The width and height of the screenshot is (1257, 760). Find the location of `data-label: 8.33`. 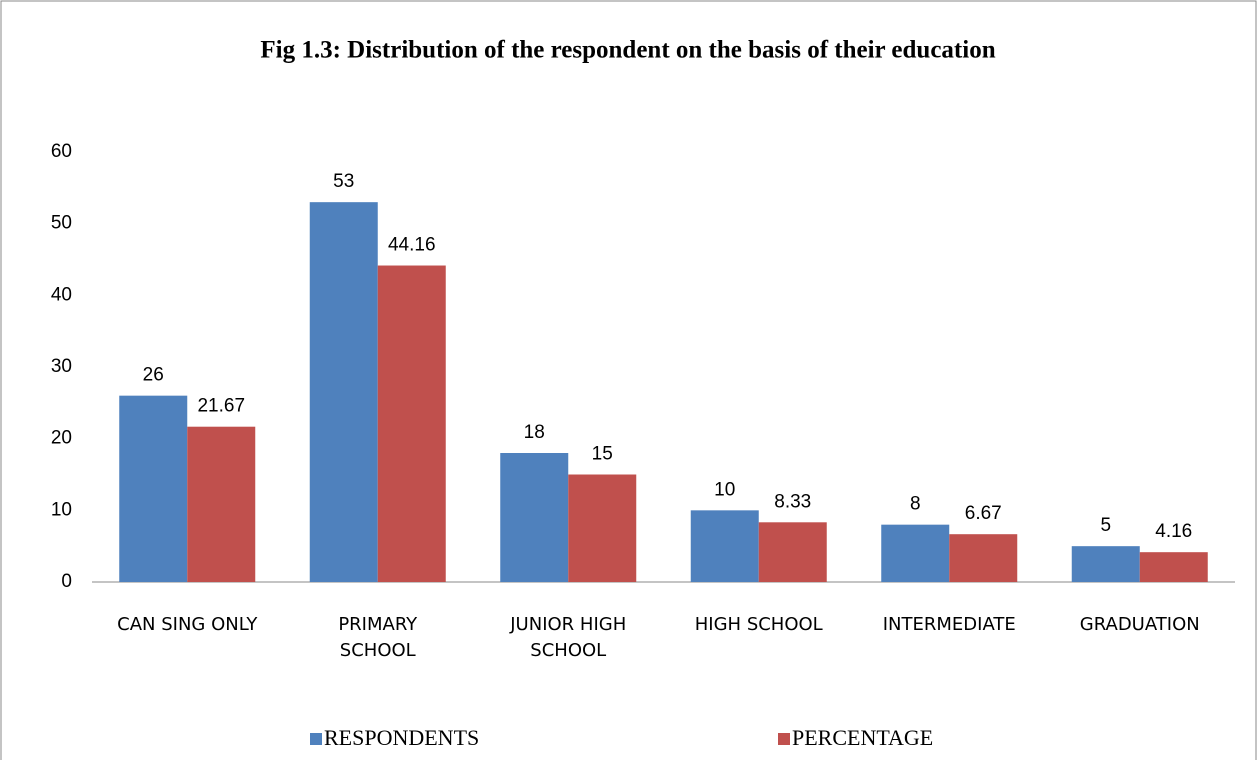

data-label: 8.33 is located at coordinates (792, 501).